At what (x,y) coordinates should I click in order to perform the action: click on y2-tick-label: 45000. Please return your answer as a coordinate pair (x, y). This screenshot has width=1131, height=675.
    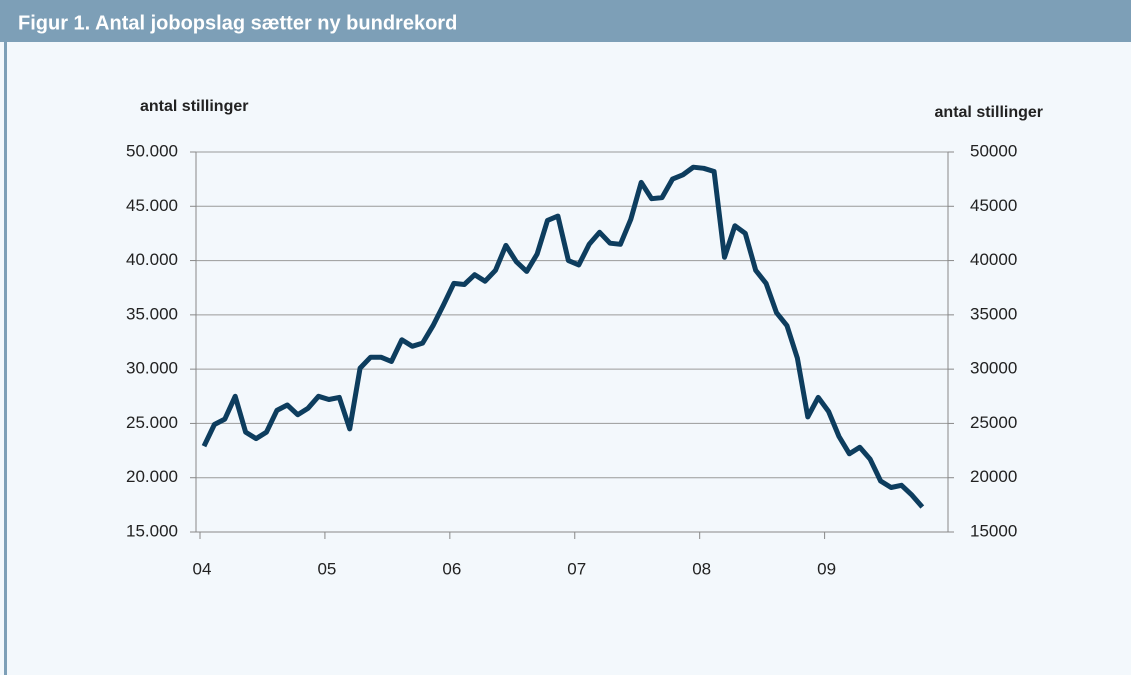
    Looking at the image, I should click on (993, 205).